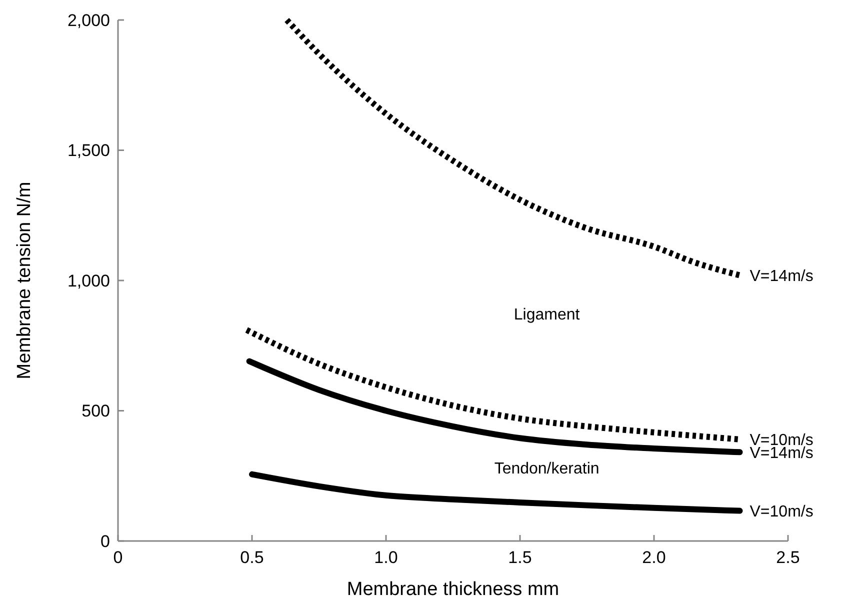 The width and height of the screenshot is (844, 611). I want to click on x-tick-label: 2.0, so click(654, 557).